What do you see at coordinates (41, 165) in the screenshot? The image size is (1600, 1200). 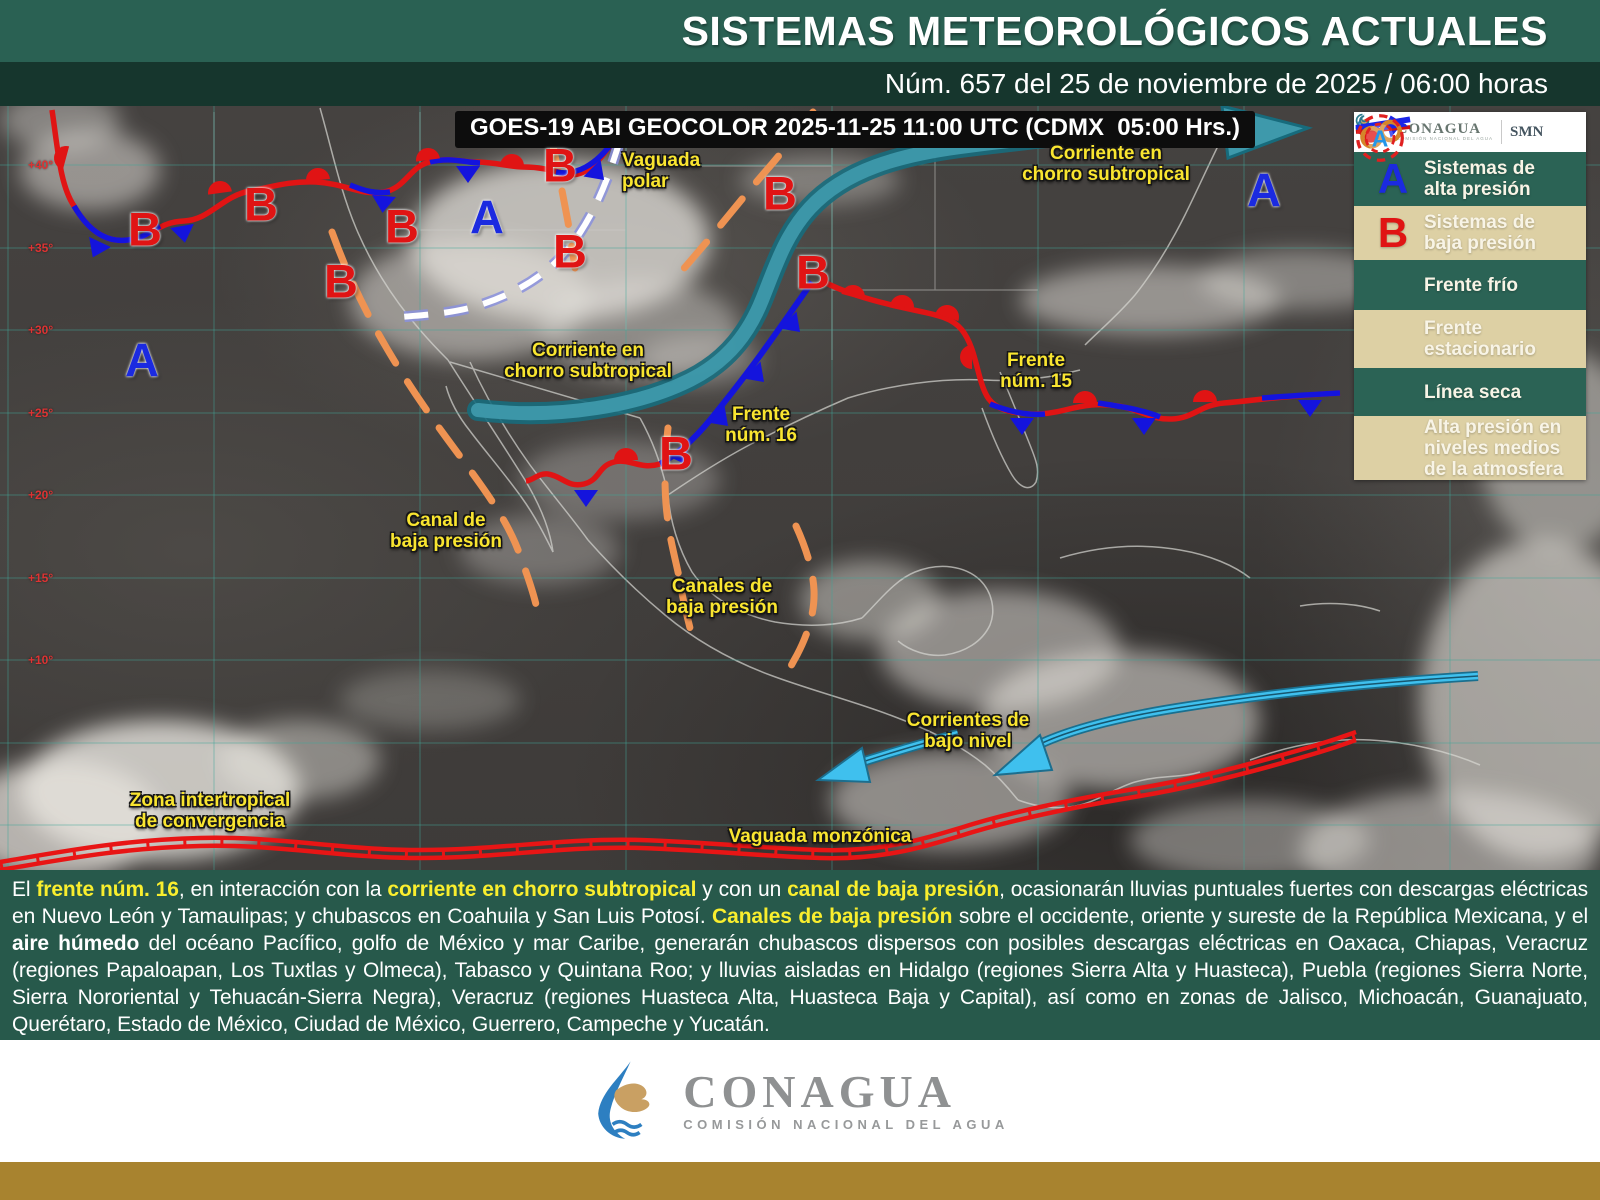 I see `latitude-tick: +40°` at bounding box center [41, 165].